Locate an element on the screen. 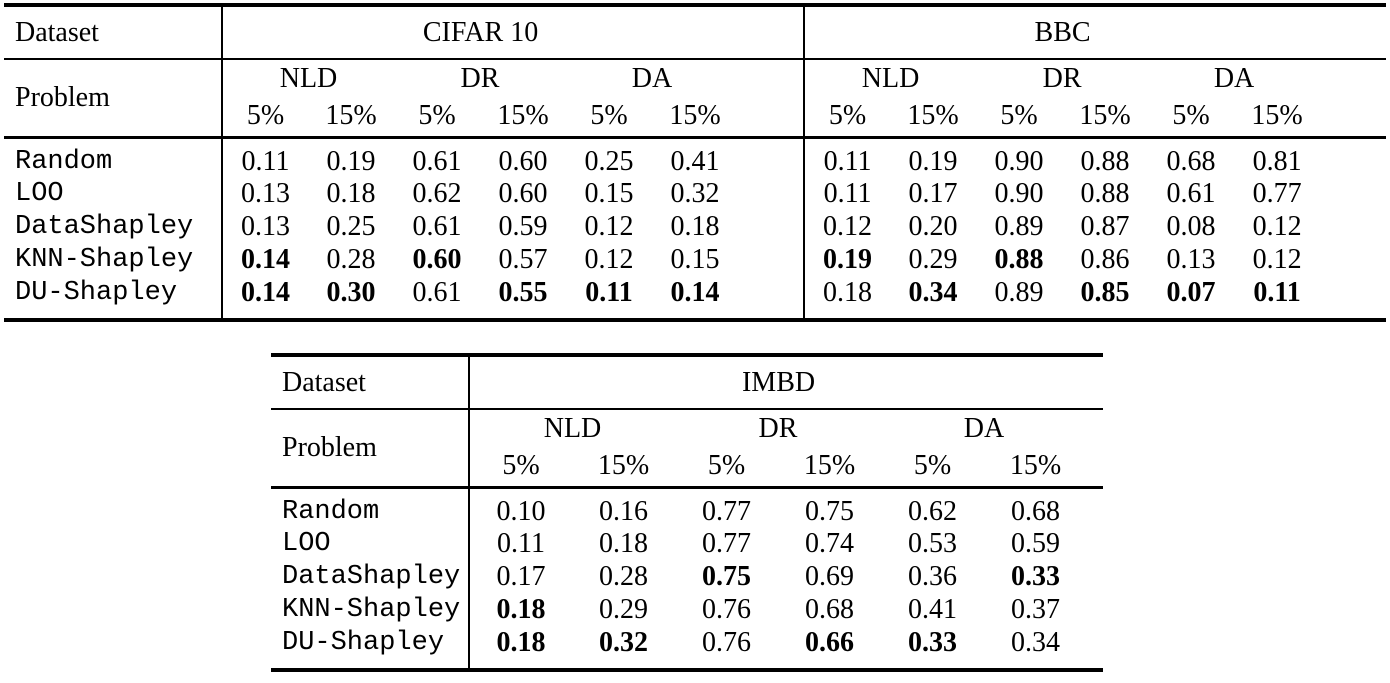 The width and height of the screenshot is (1390, 683). problem-group-row: Problem NLD DR DA NLD DR DA is located at coordinates (695, 99).